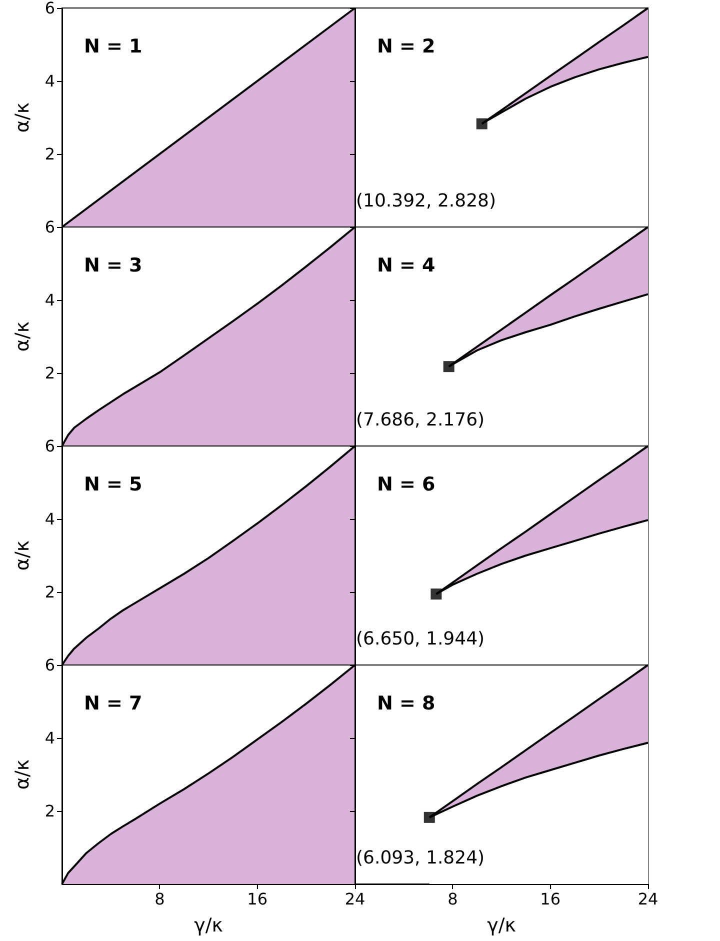 The width and height of the screenshot is (720, 941). Describe the element at coordinates (406, 47) in the screenshot. I see `text: N = 2` at that location.